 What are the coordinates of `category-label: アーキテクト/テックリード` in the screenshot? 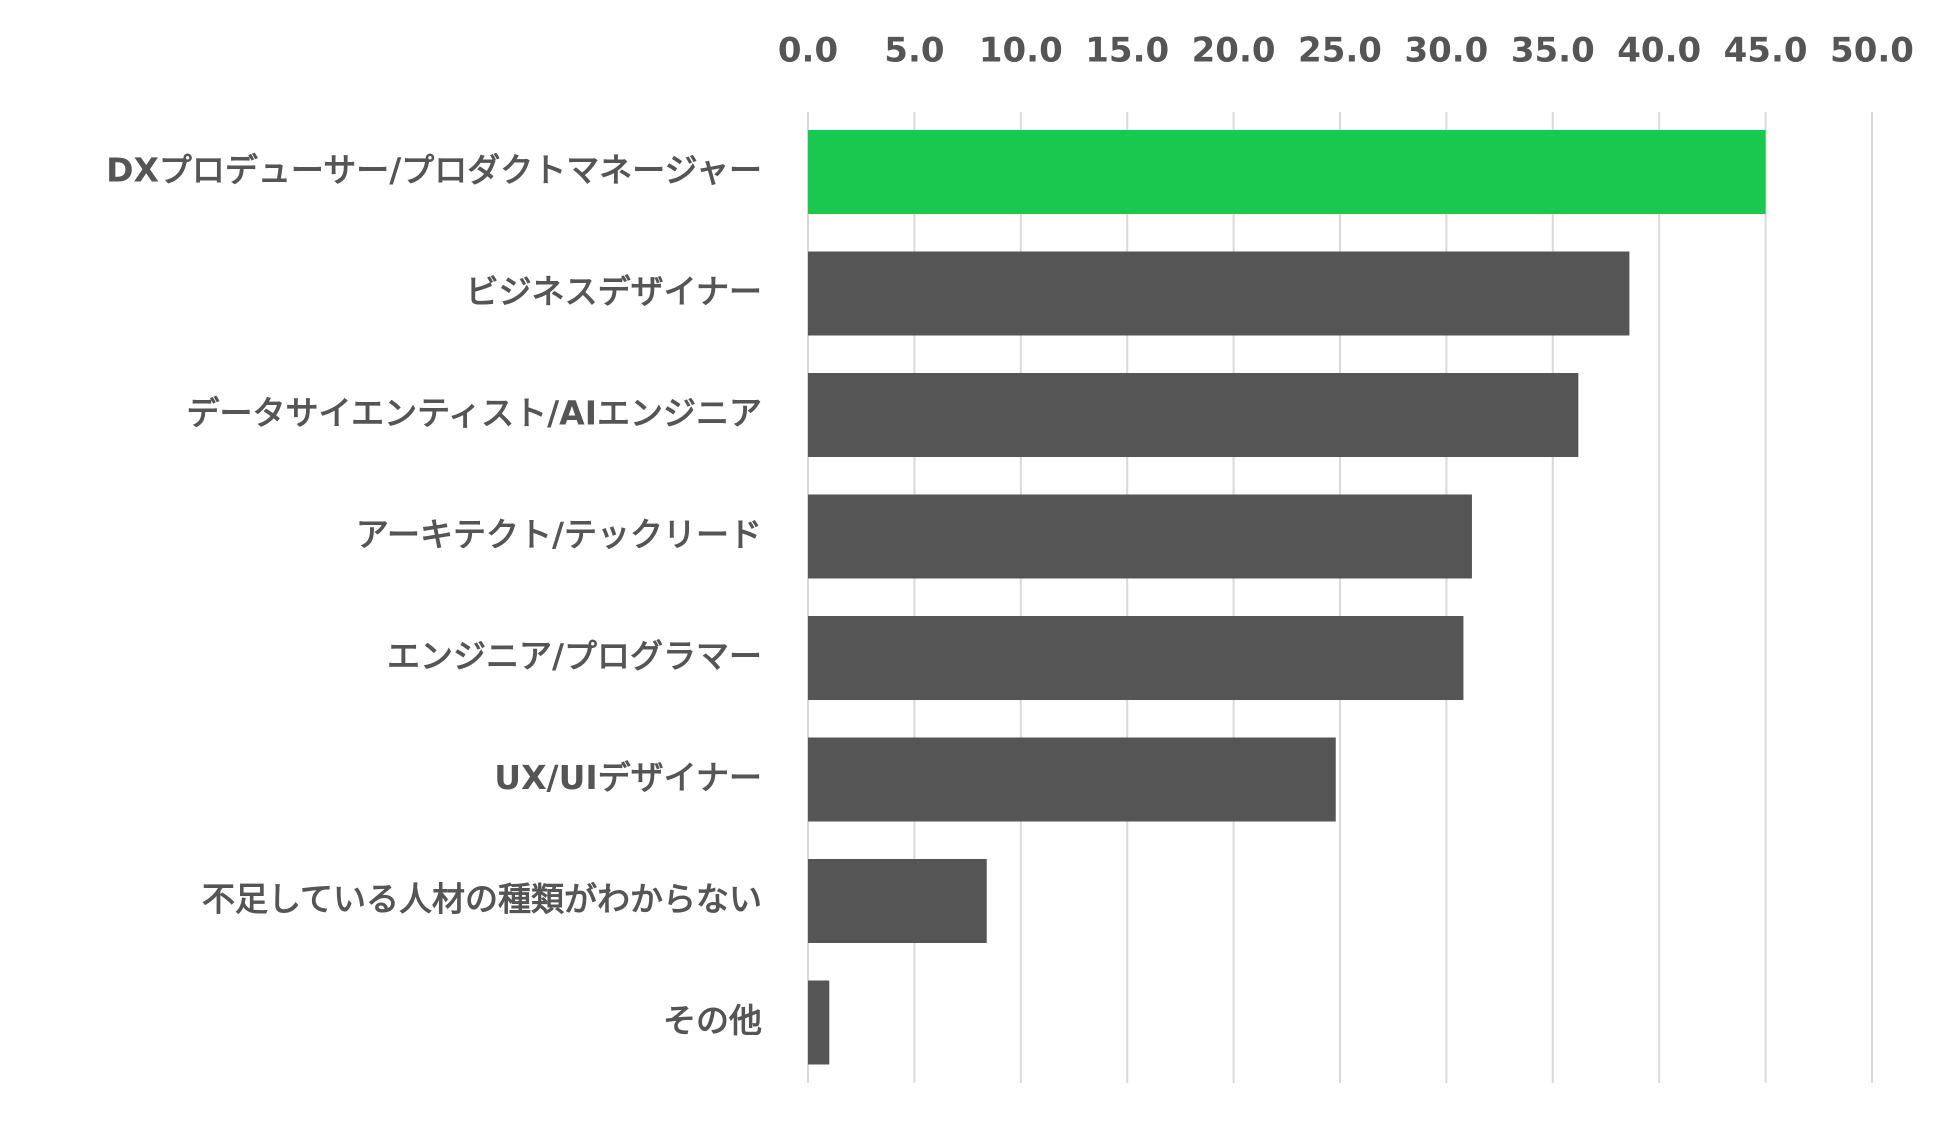 It's located at (559, 534).